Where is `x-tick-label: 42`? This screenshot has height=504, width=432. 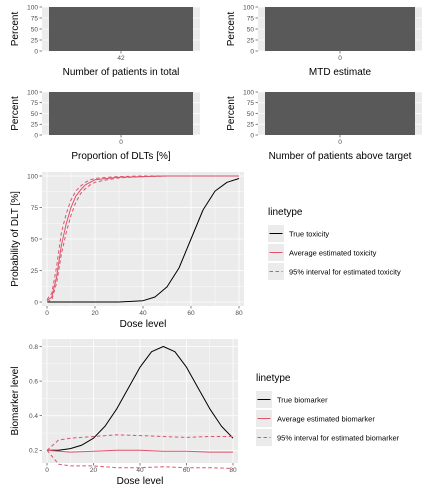
x-tick-label: 42 is located at coordinates (121, 58).